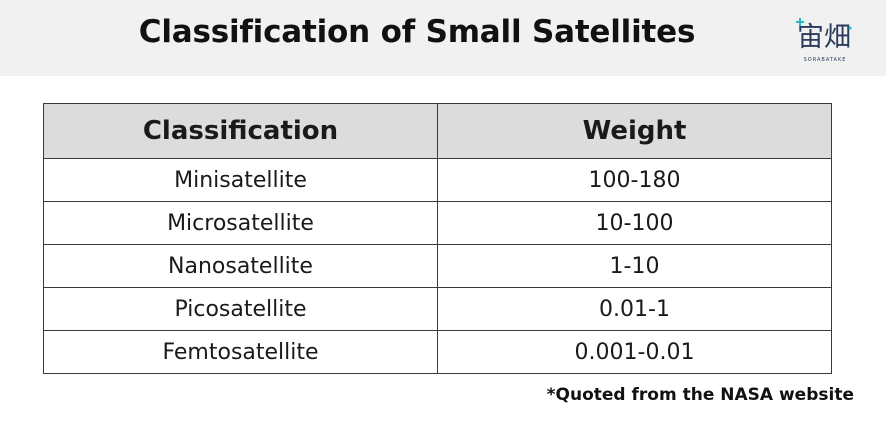 This screenshot has height=421, width=886. I want to click on logo-glyphs-icon: 宙畑, so click(824, 35).